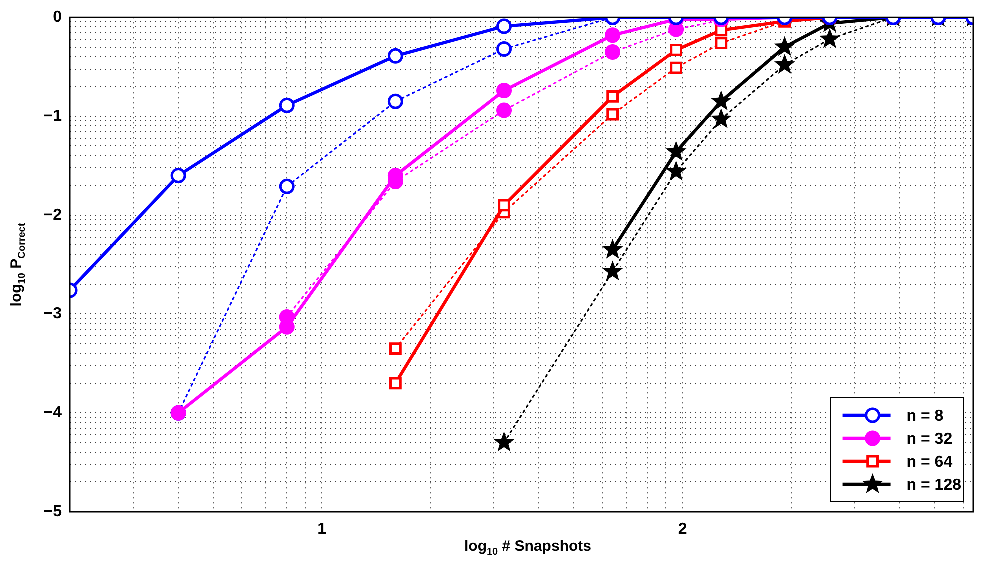 The image size is (987, 573). Describe the element at coordinates (53, 413) in the screenshot. I see `y-tick-label: −4` at that location.